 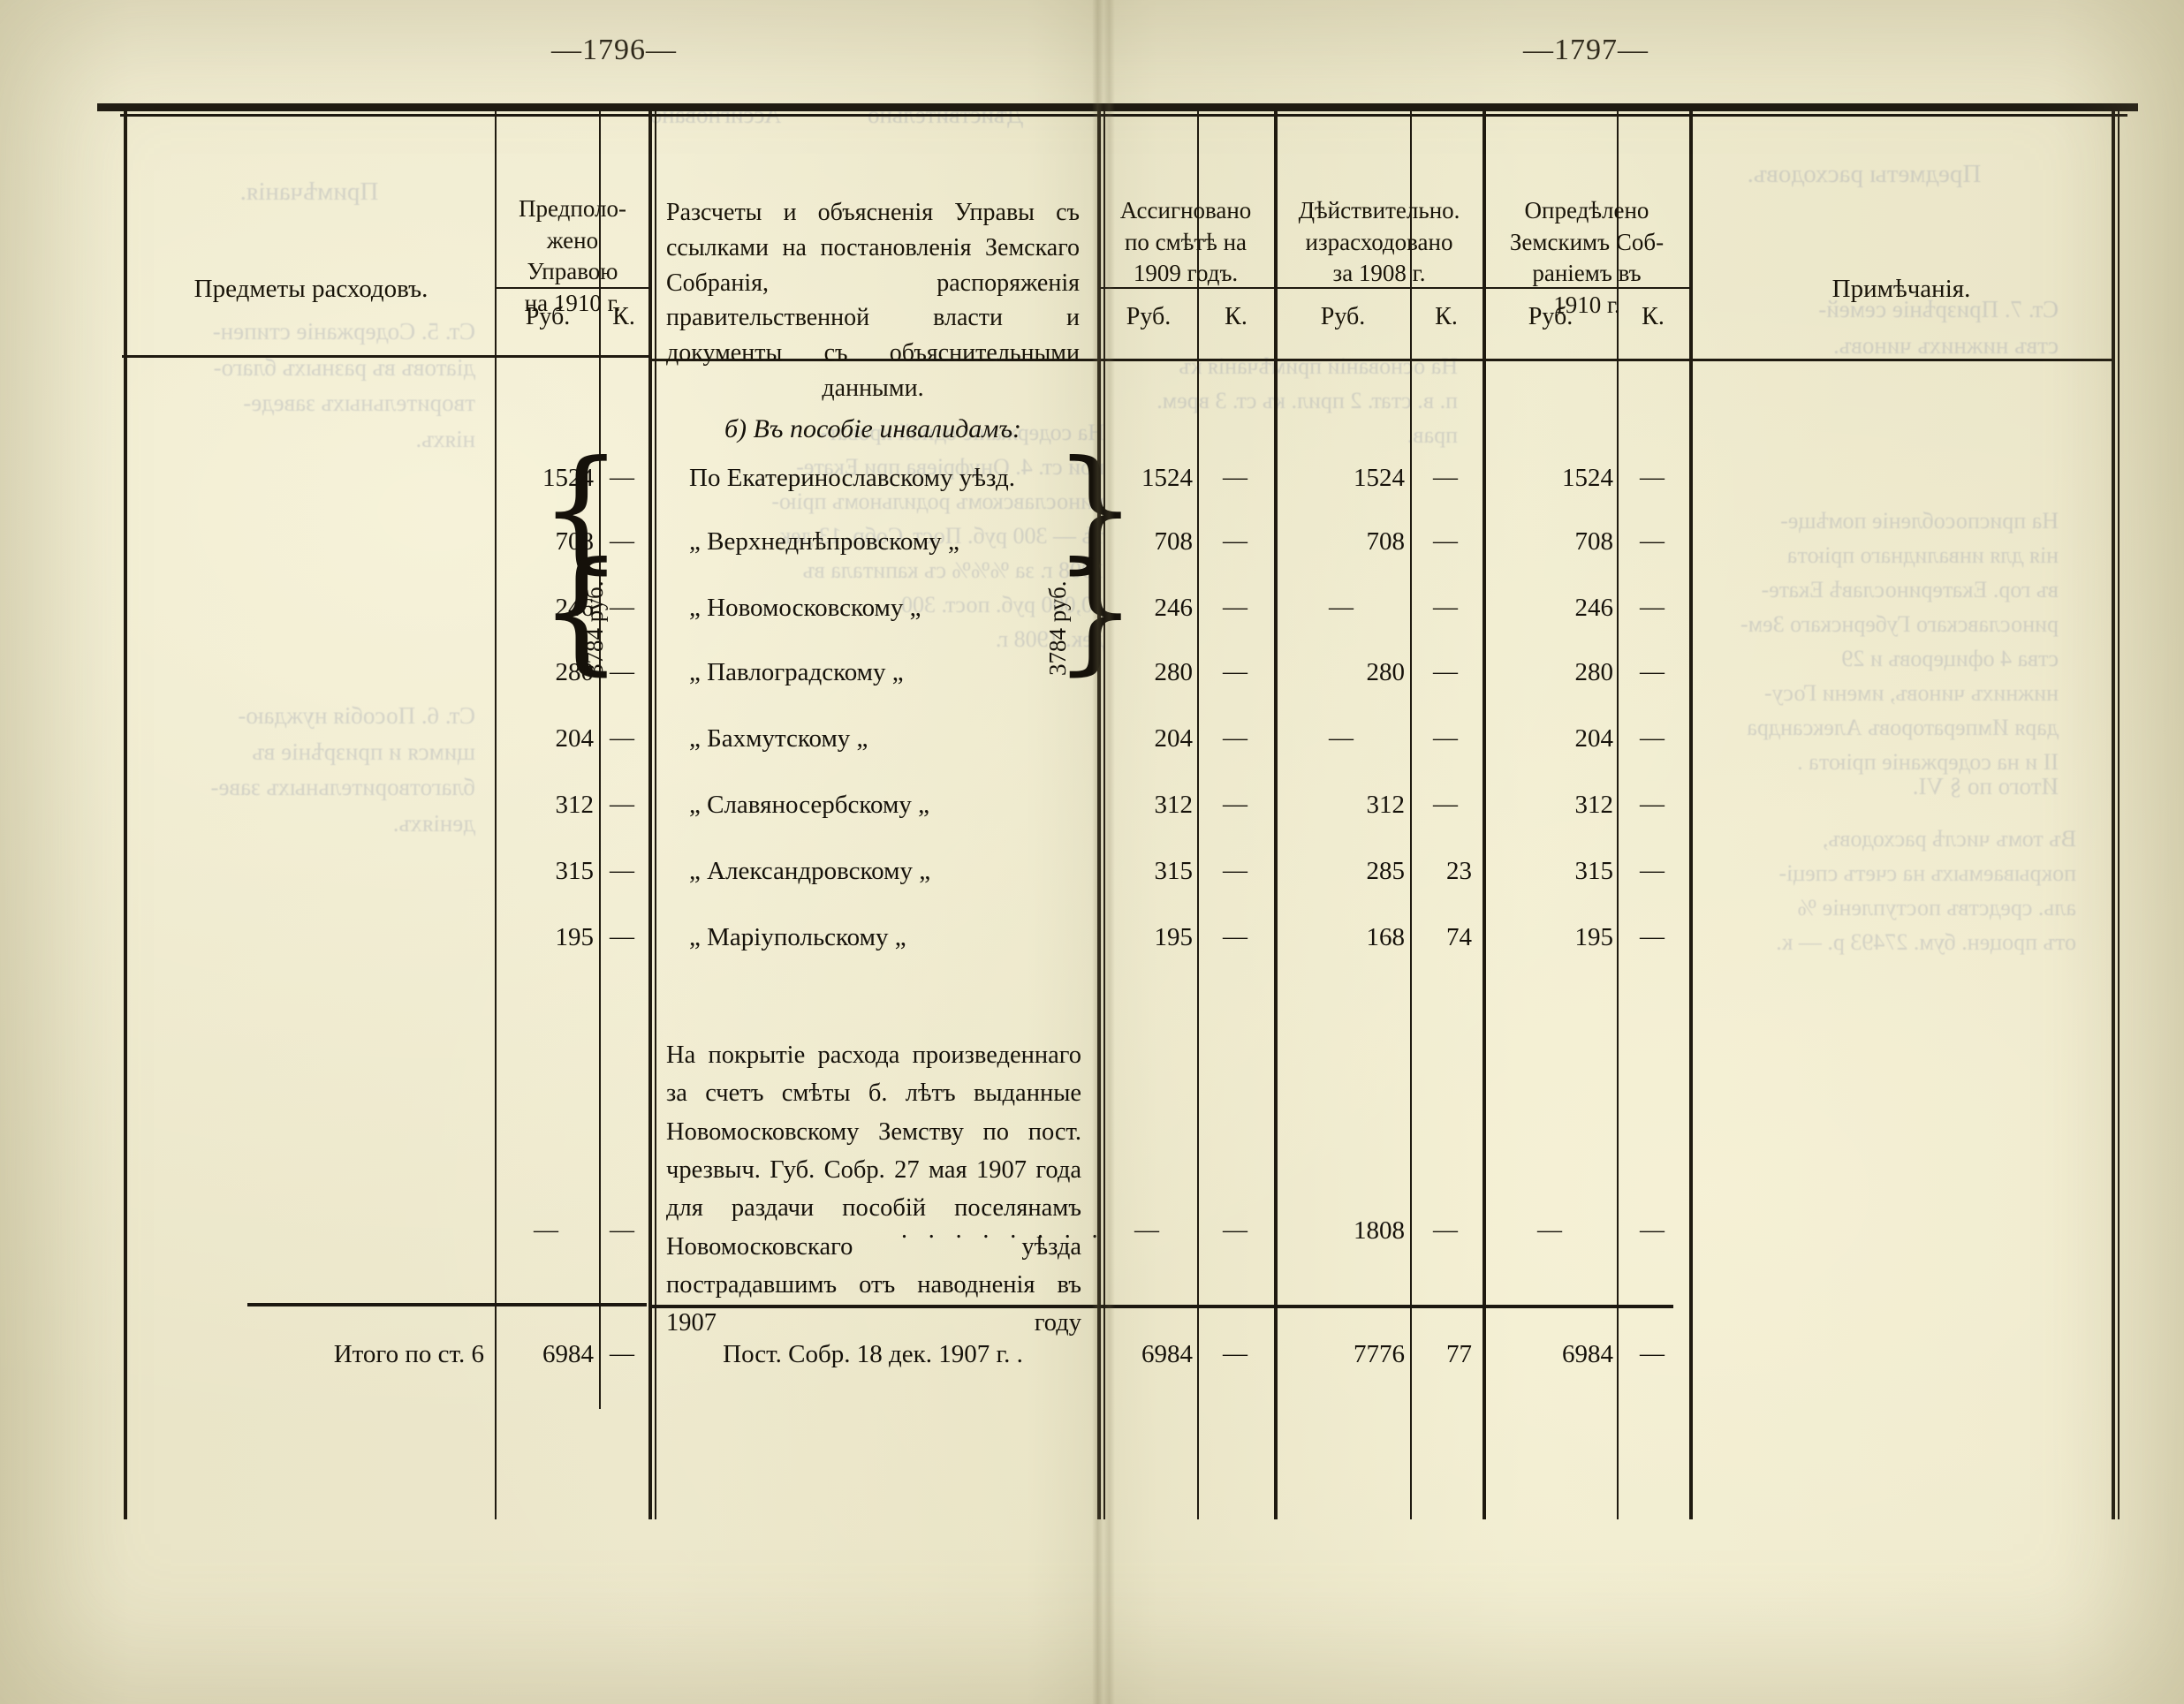 What do you see at coordinates (1174, 871) in the screenshot?
I see `row-assigned-rub: 315` at bounding box center [1174, 871].